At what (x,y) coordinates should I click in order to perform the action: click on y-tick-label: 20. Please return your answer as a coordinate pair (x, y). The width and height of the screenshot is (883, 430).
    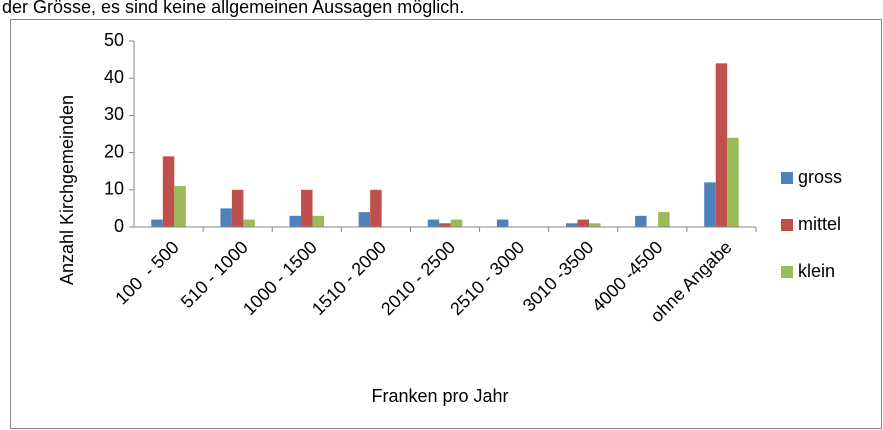
    Looking at the image, I should click on (114, 151).